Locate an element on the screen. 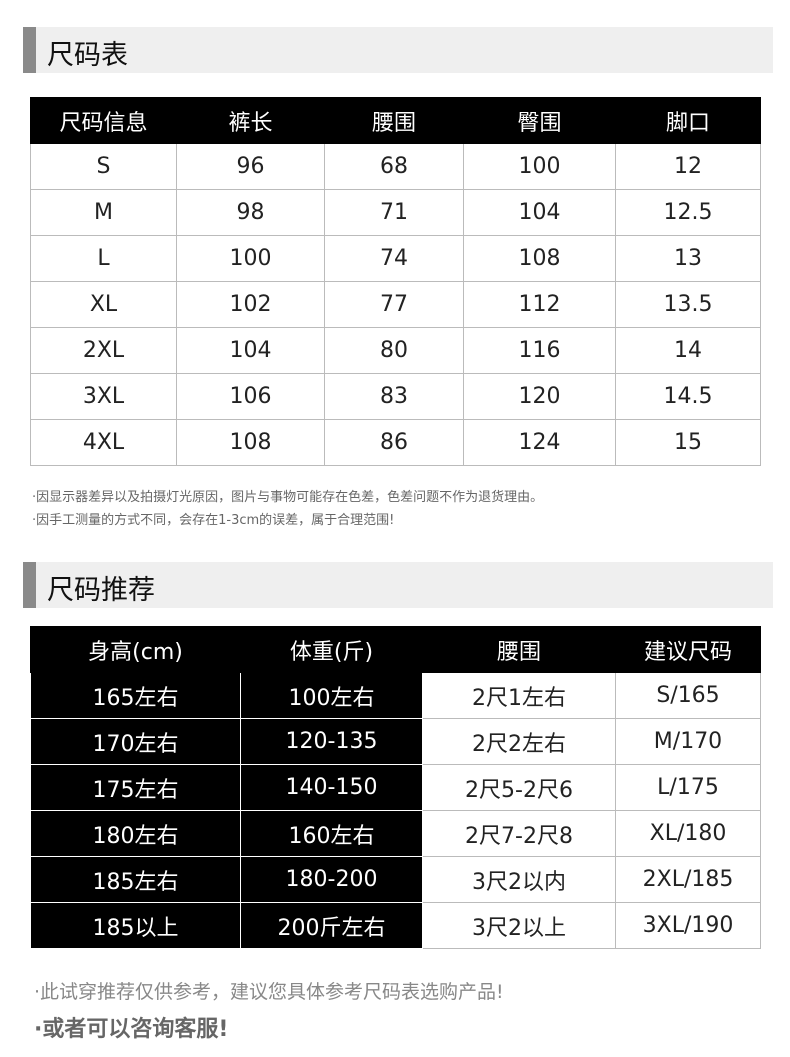 The width and height of the screenshot is (790, 1057). table-cell: 3XL/190 is located at coordinates (688, 925).